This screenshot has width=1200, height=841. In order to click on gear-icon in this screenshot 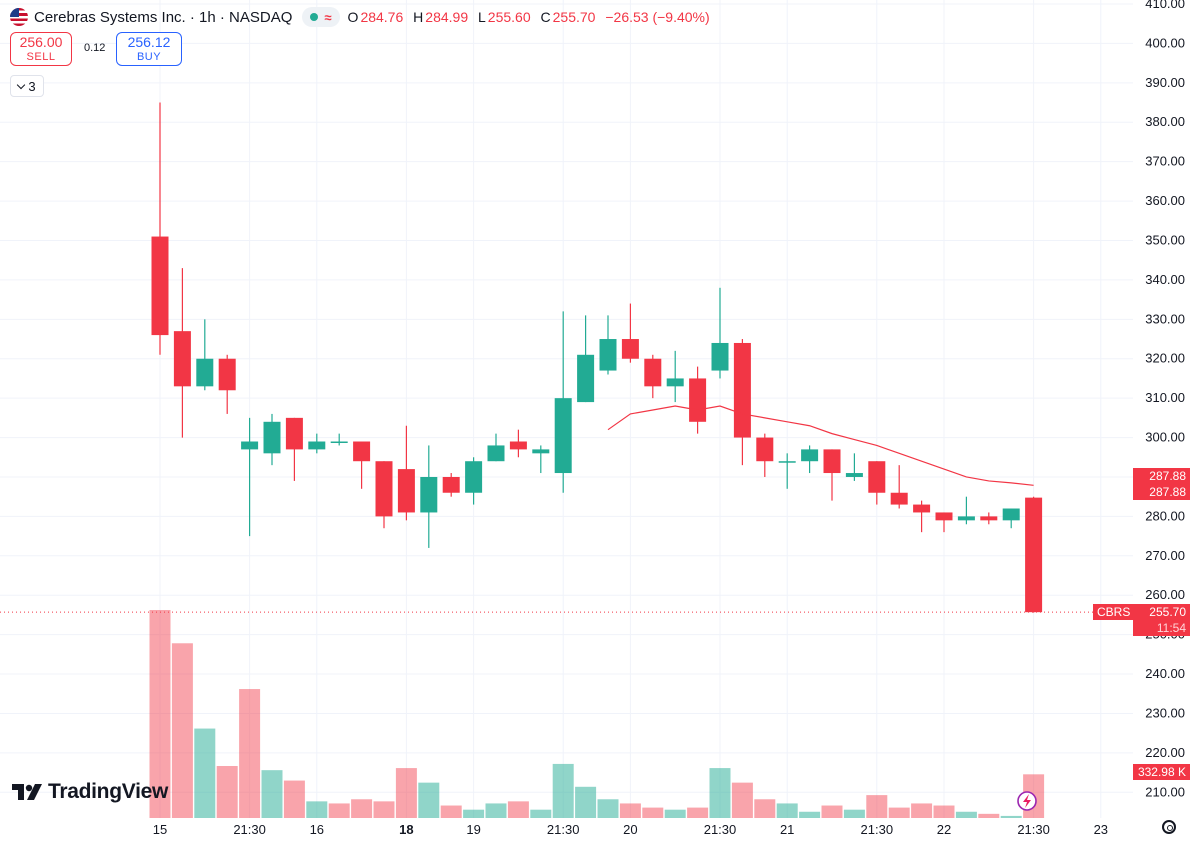, I will do `click(1169, 827)`.